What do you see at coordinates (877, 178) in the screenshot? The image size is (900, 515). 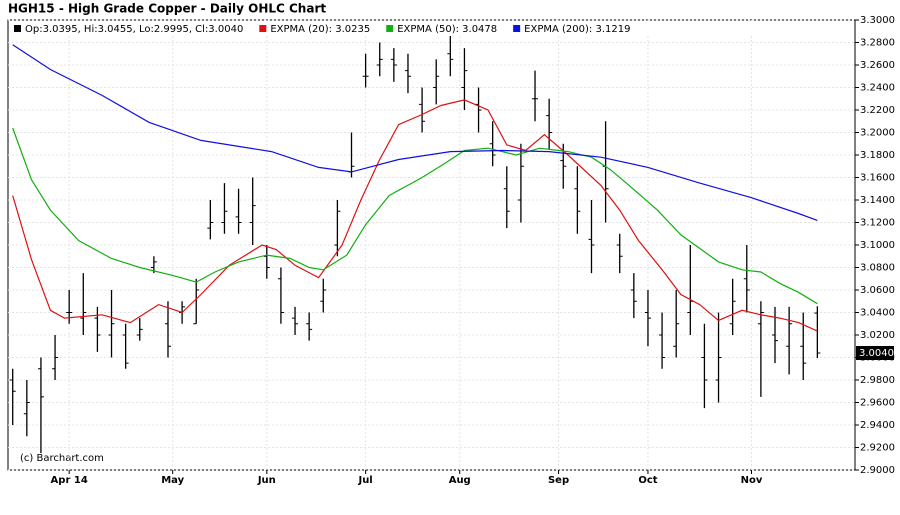 I see `y-tick-label: 3.1600` at bounding box center [877, 178].